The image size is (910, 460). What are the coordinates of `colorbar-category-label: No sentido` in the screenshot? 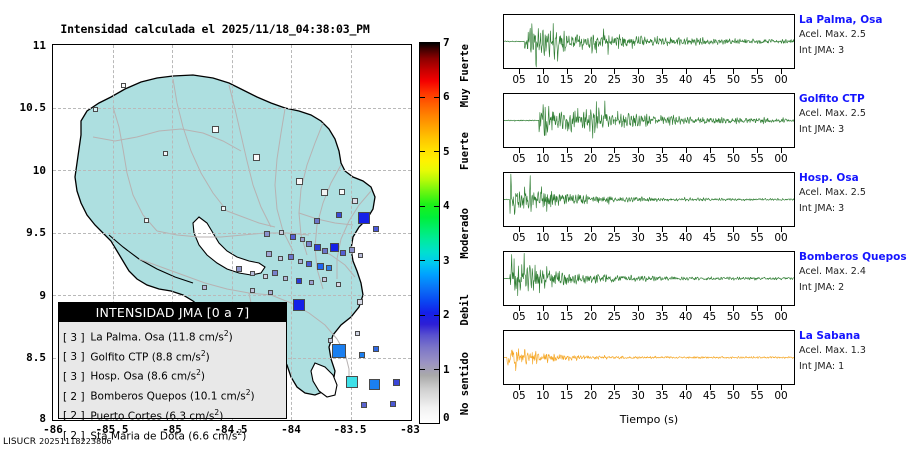 It's located at (465, 384).